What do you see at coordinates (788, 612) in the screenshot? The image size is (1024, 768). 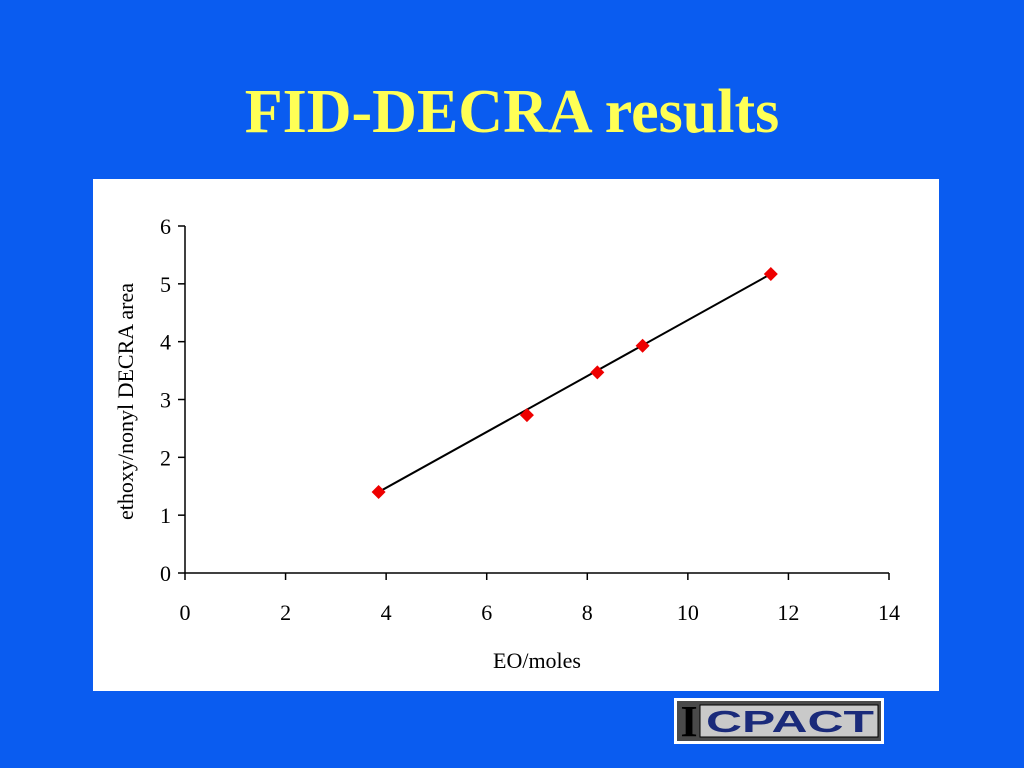 I see `x-tick-label: 12` at bounding box center [788, 612].